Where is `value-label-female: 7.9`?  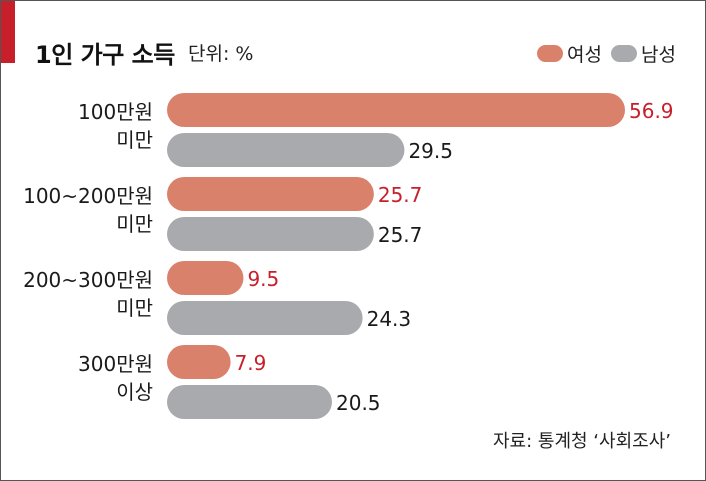
value-label-female: 7.9 is located at coordinates (251, 363).